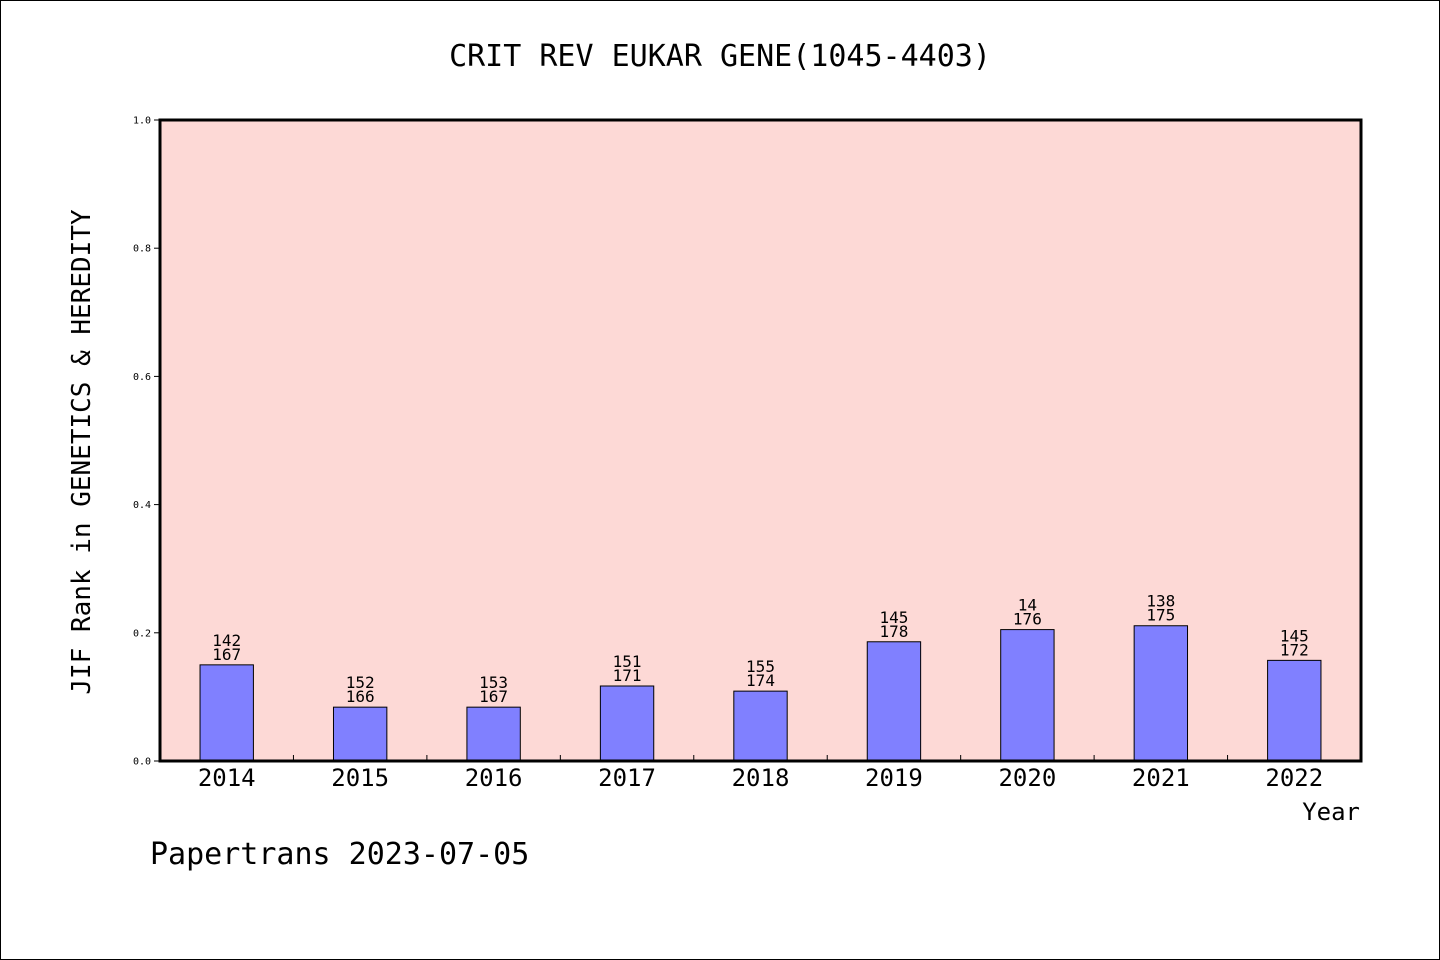  Describe the element at coordinates (1027, 695) in the screenshot. I see `bar-2020` at that location.